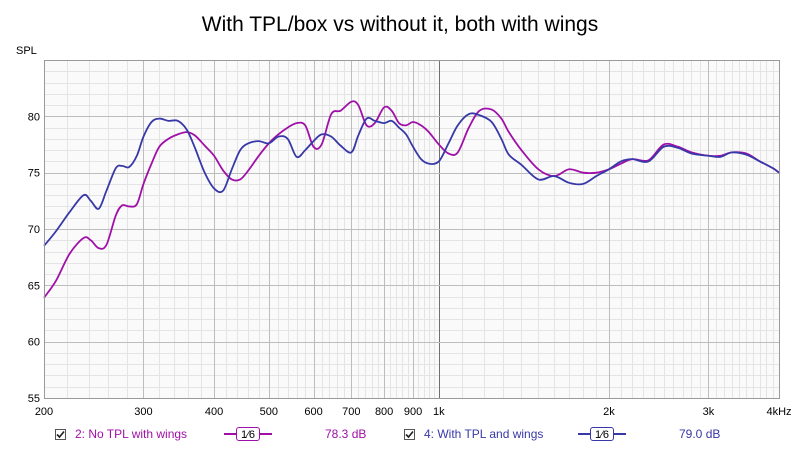 The height and width of the screenshot is (450, 800). What do you see at coordinates (413, 412) in the screenshot?
I see `x-tick-label: 900` at bounding box center [413, 412].